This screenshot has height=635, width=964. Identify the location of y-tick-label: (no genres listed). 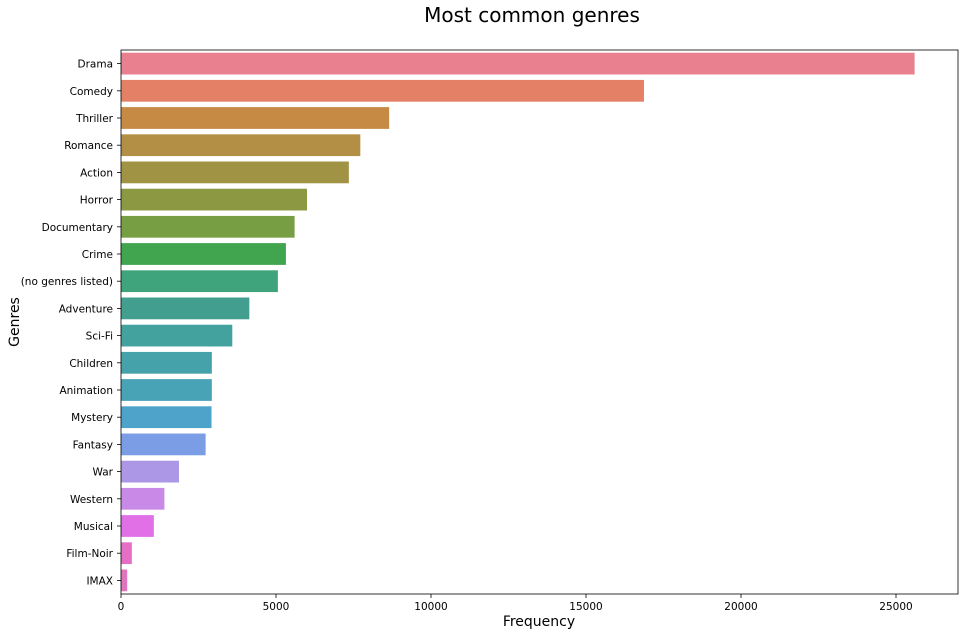
(67, 282).